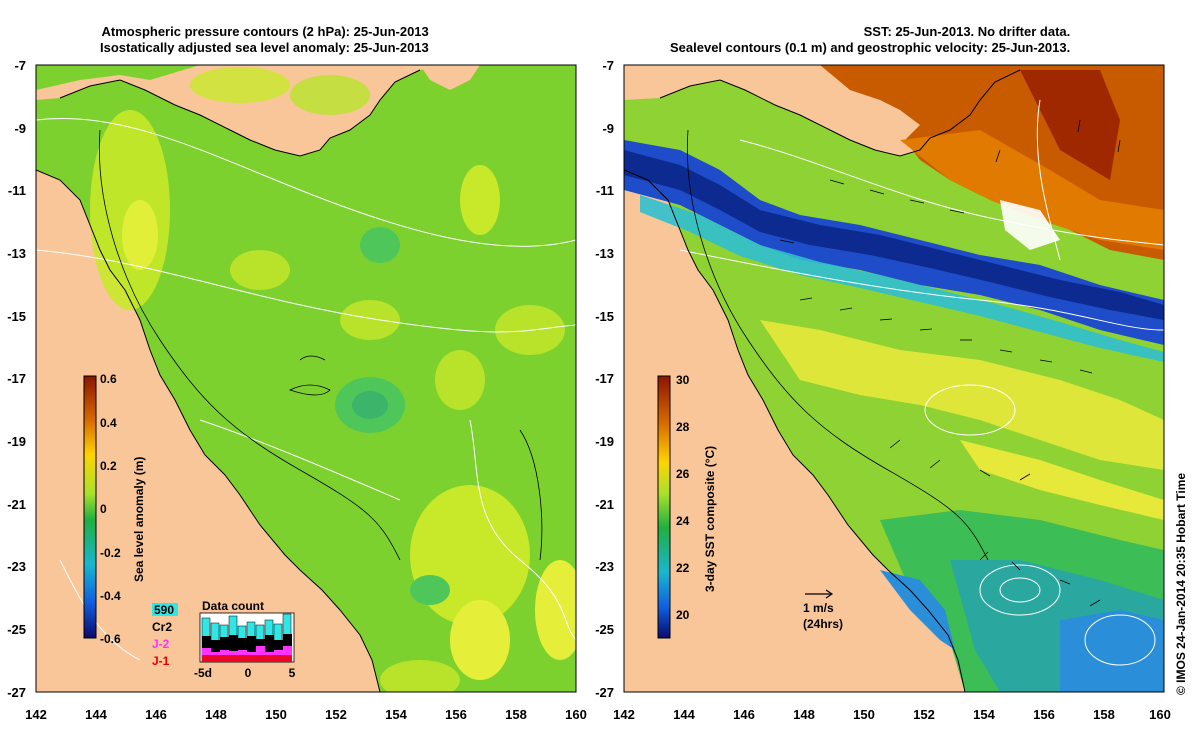  I want to click on colorbar-tick: -0.4, so click(110, 596).